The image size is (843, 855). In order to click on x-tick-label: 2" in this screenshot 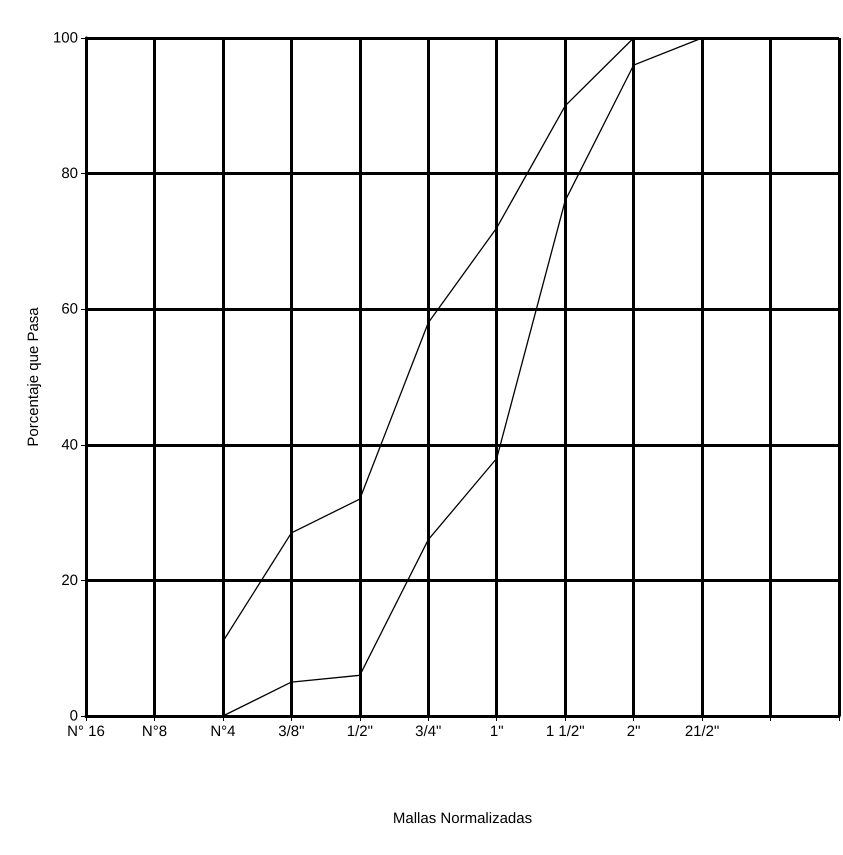, I will do `click(633, 731)`.